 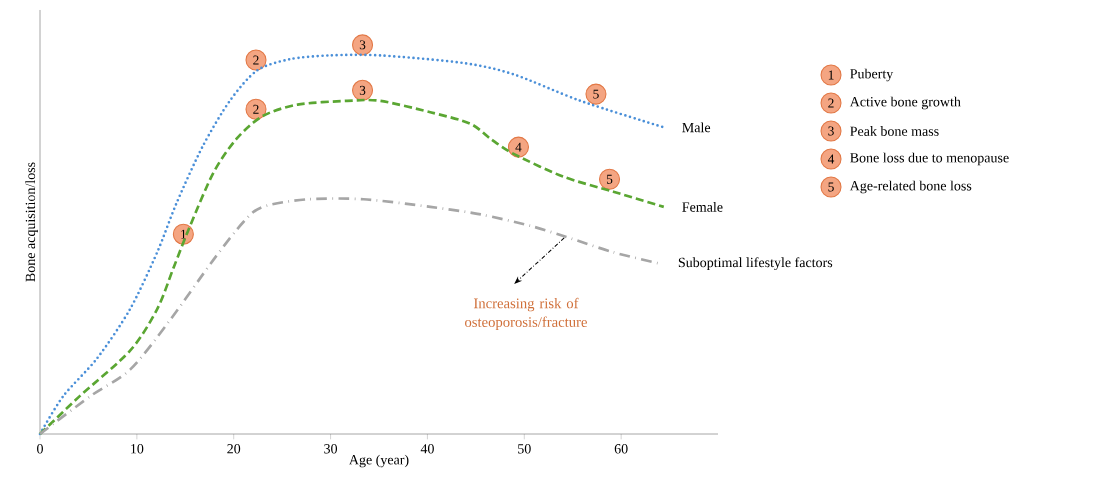 I want to click on series-label: Suboptimal lifestyle factors, so click(x=755, y=264).